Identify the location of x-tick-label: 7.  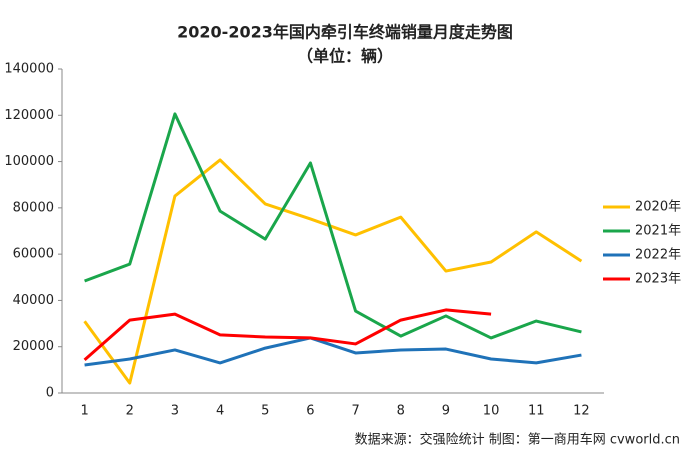
(355, 411).